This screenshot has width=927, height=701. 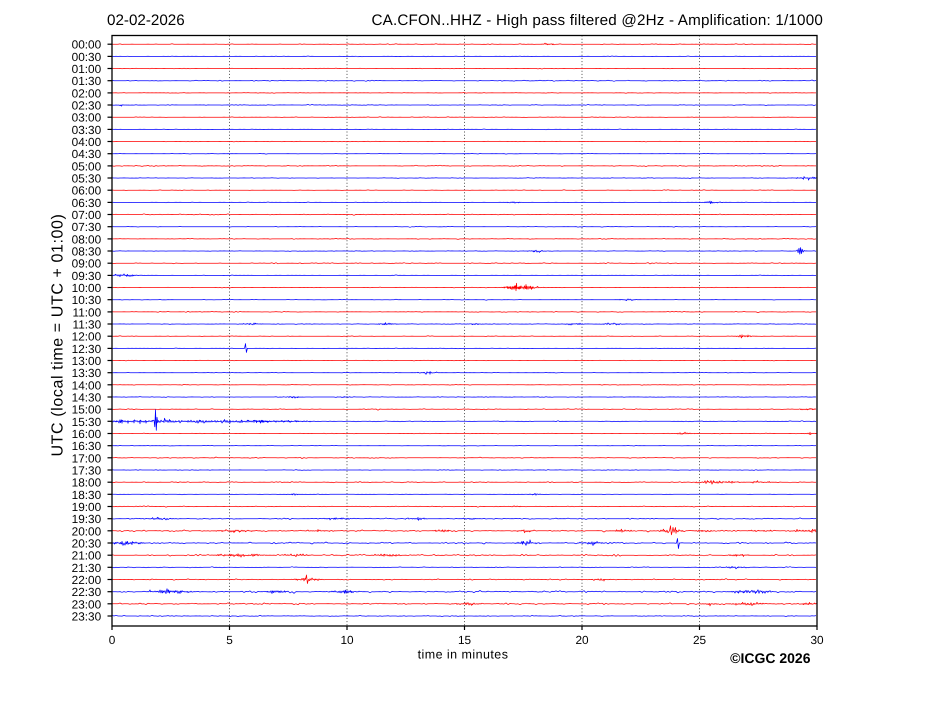 I want to click on svg-text: 16:00, so click(x=87, y=434).